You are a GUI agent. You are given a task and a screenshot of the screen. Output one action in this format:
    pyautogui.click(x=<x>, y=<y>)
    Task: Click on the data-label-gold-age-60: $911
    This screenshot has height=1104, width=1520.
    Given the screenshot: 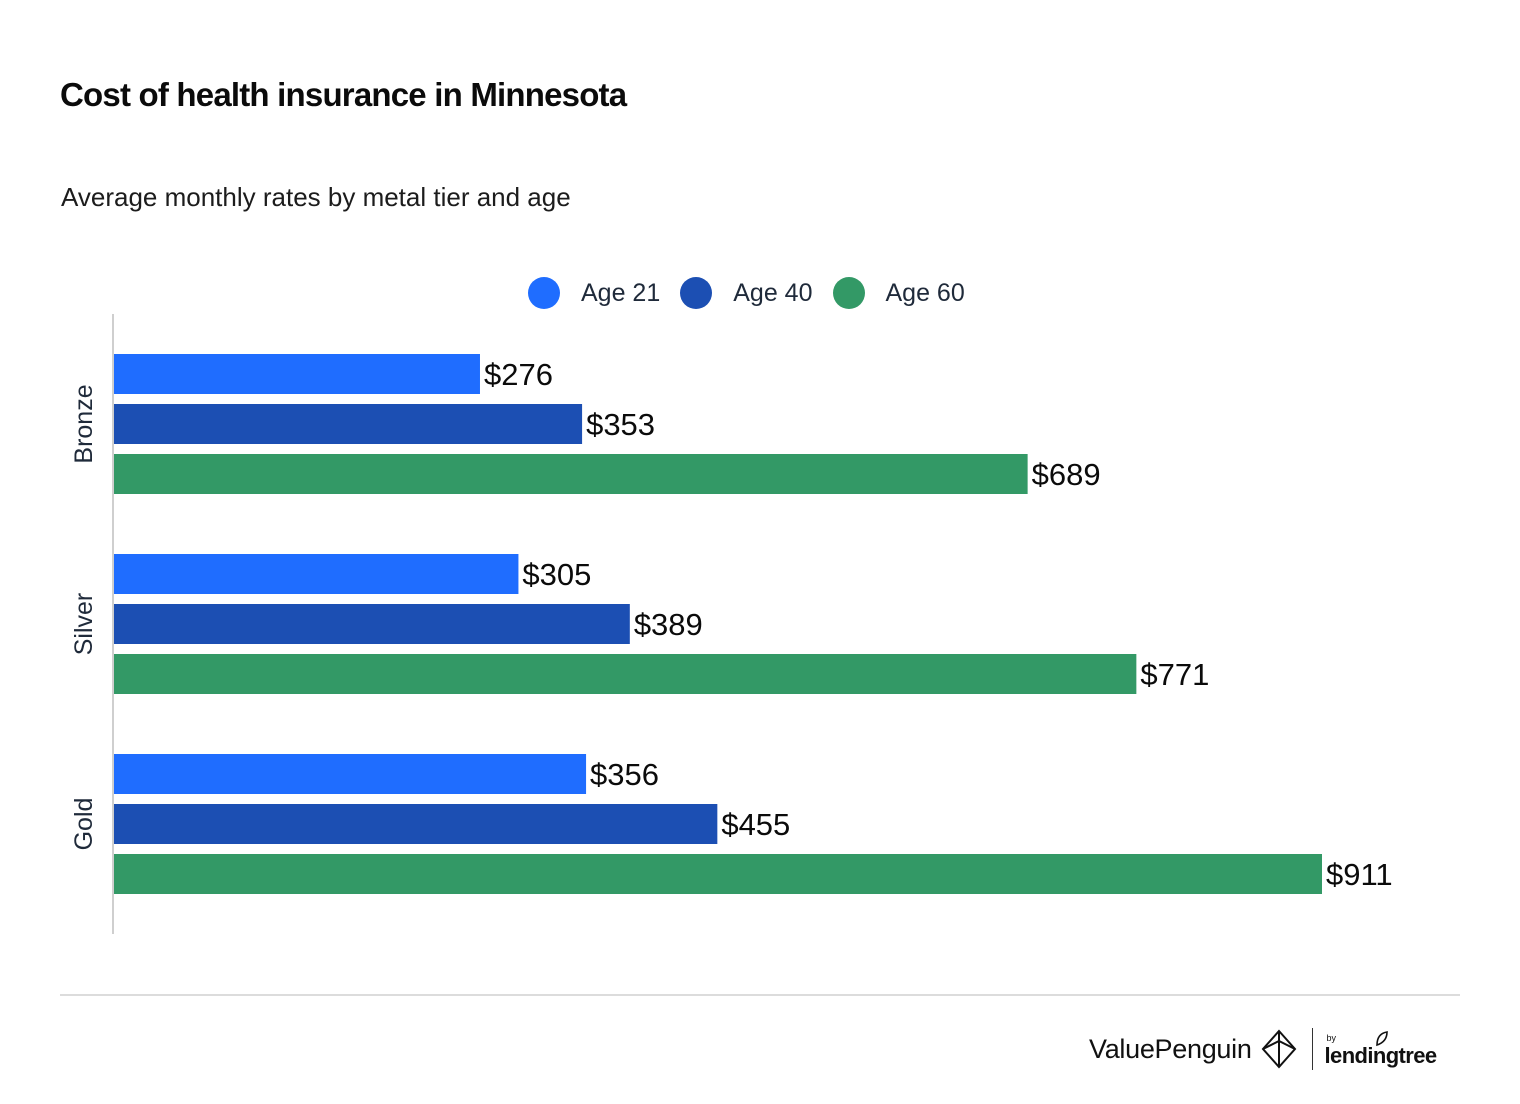 What is the action you would take?
    pyautogui.click(x=1359, y=874)
    